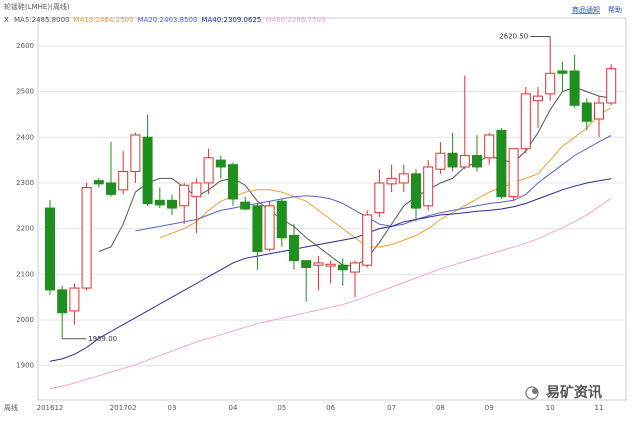 This screenshot has height=421, width=640. Describe the element at coordinates (11, 407) in the screenshot. I see `period-label: 周线` at that location.